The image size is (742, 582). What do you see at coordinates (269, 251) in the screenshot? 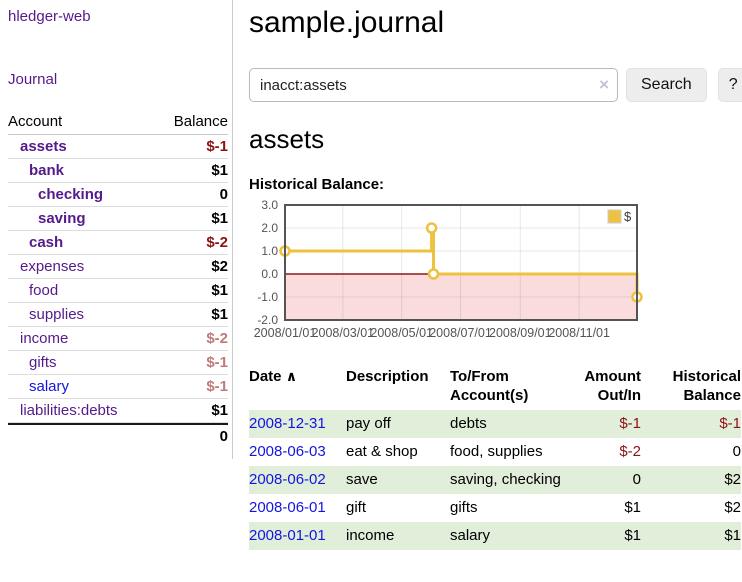
I see `svg-text: 1.0` at bounding box center [269, 251].